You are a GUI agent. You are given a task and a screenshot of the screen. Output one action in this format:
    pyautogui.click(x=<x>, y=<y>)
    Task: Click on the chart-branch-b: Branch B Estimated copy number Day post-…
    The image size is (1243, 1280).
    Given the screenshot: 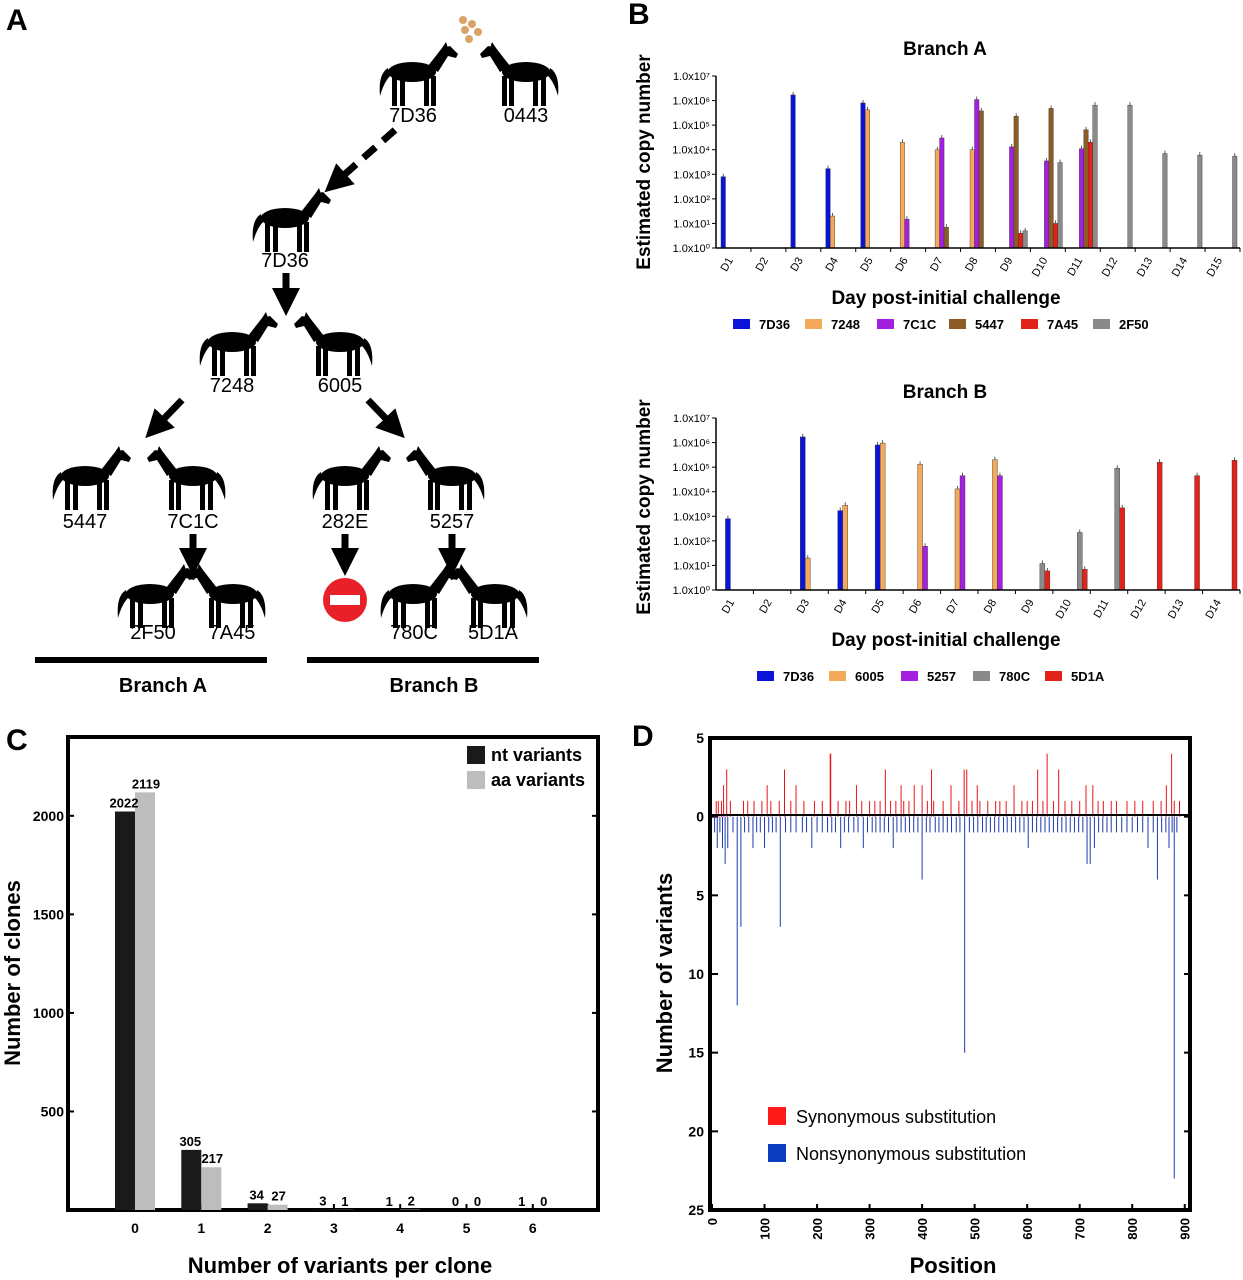 What is the action you would take?
    pyautogui.click(x=937, y=533)
    